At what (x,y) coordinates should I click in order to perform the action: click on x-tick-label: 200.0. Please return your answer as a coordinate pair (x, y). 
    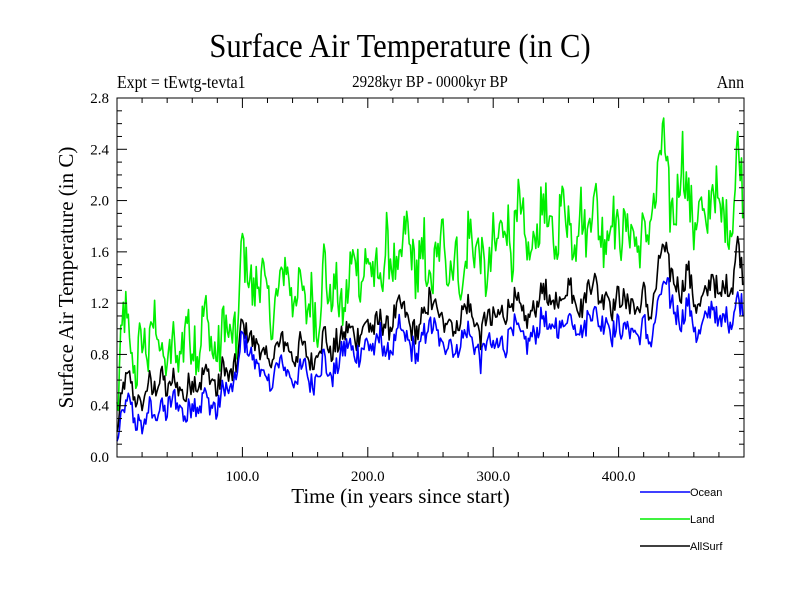
    Looking at the image, I should click on (368, 477).